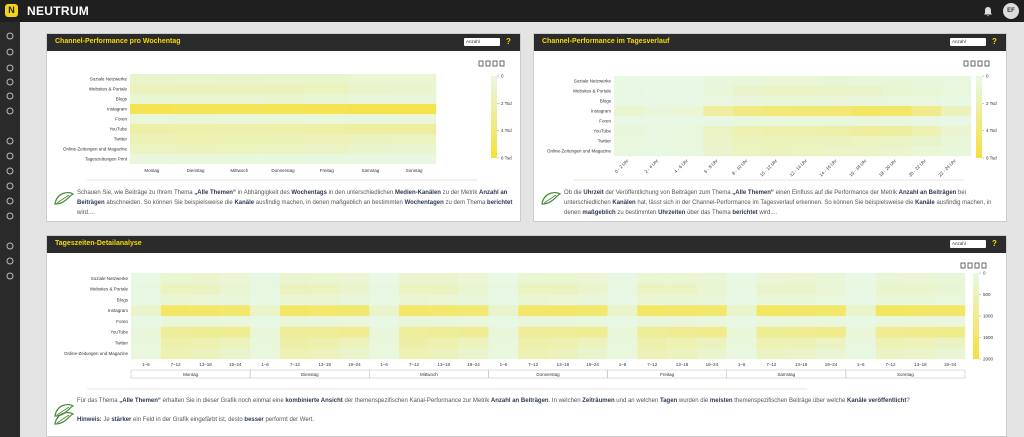 The width and height of the screenshot is (1024, 437). I want to click on description-text: Ob die, so click(574, 193).